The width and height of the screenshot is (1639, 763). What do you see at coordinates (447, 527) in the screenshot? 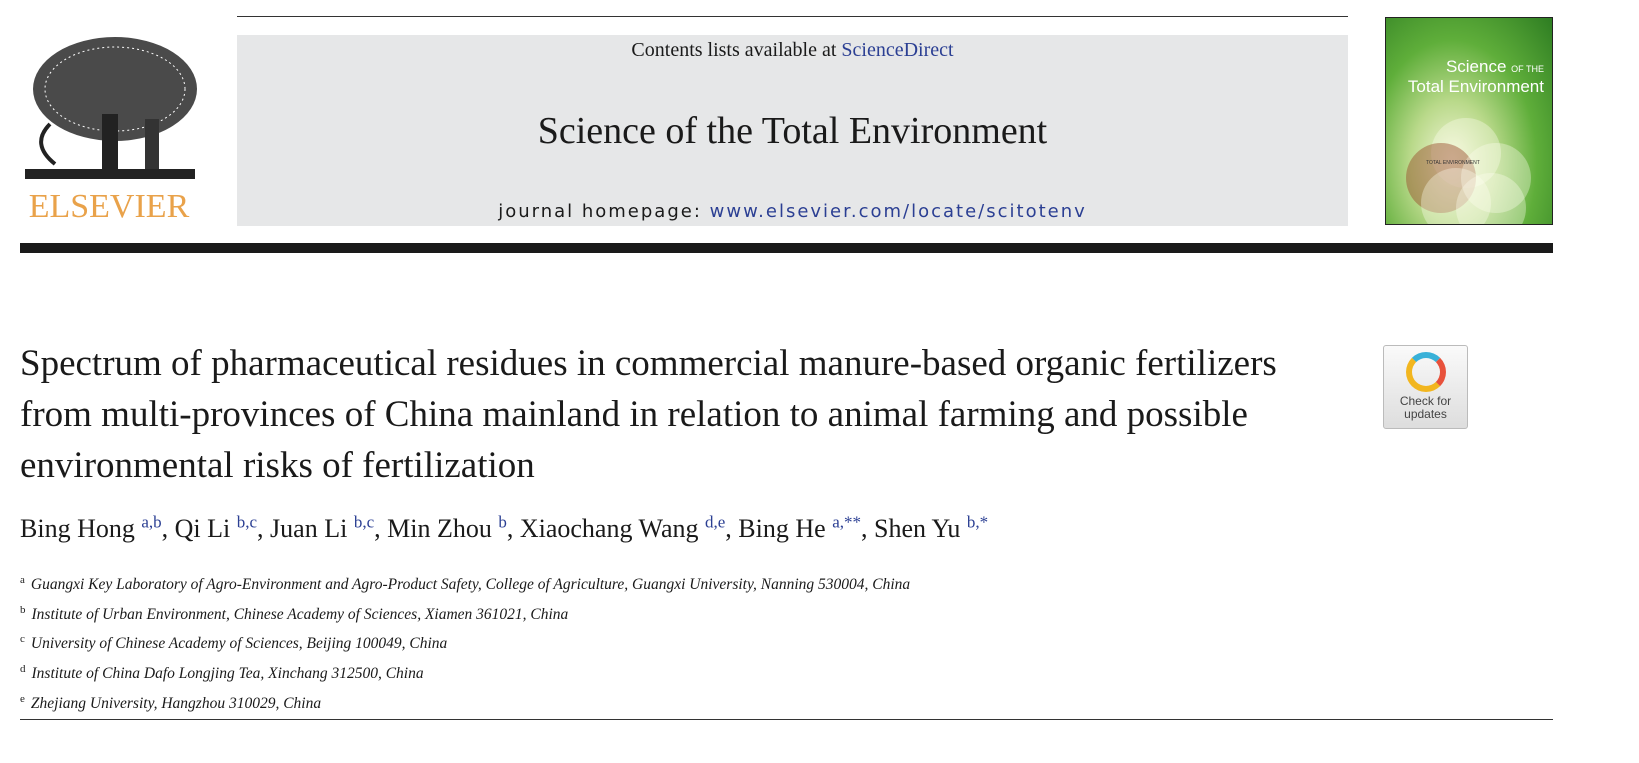
I see `author: Min Zhou b` at bounding box center [447, 527].